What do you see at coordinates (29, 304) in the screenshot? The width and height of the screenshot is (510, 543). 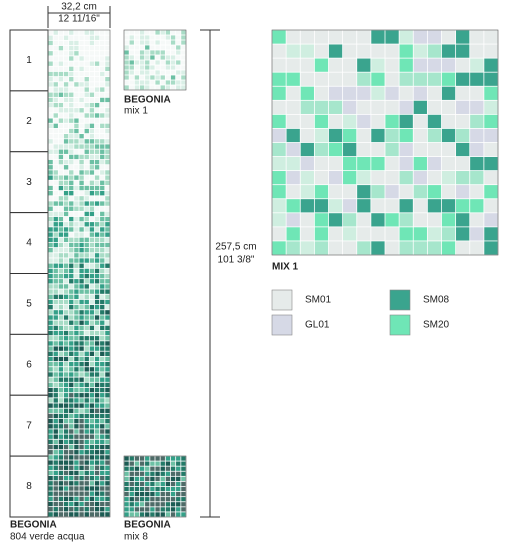 I see `row-box` at bounding box center [29, 304].